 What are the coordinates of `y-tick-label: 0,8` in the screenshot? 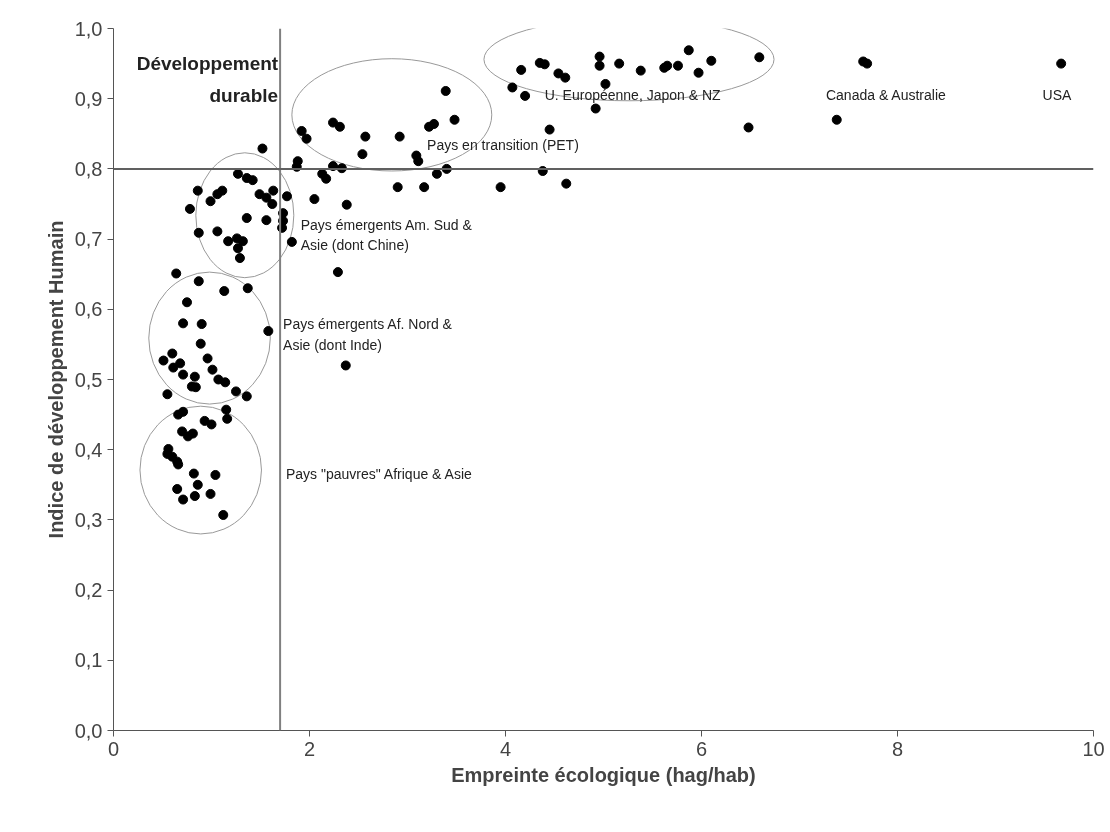 It's located at (88, 168).